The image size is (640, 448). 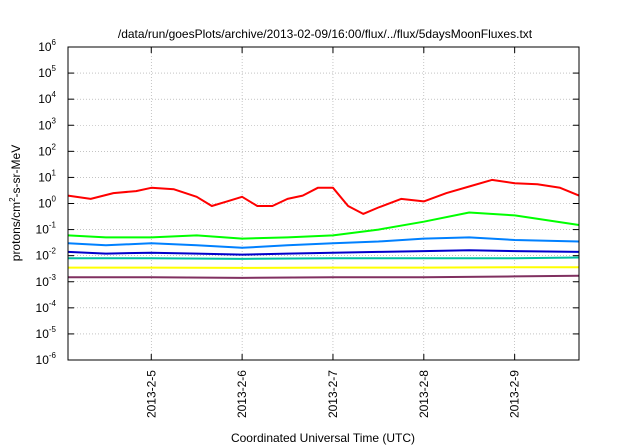 I want to click on y-tick-label: 10⁶, so click(x=47, y=46).